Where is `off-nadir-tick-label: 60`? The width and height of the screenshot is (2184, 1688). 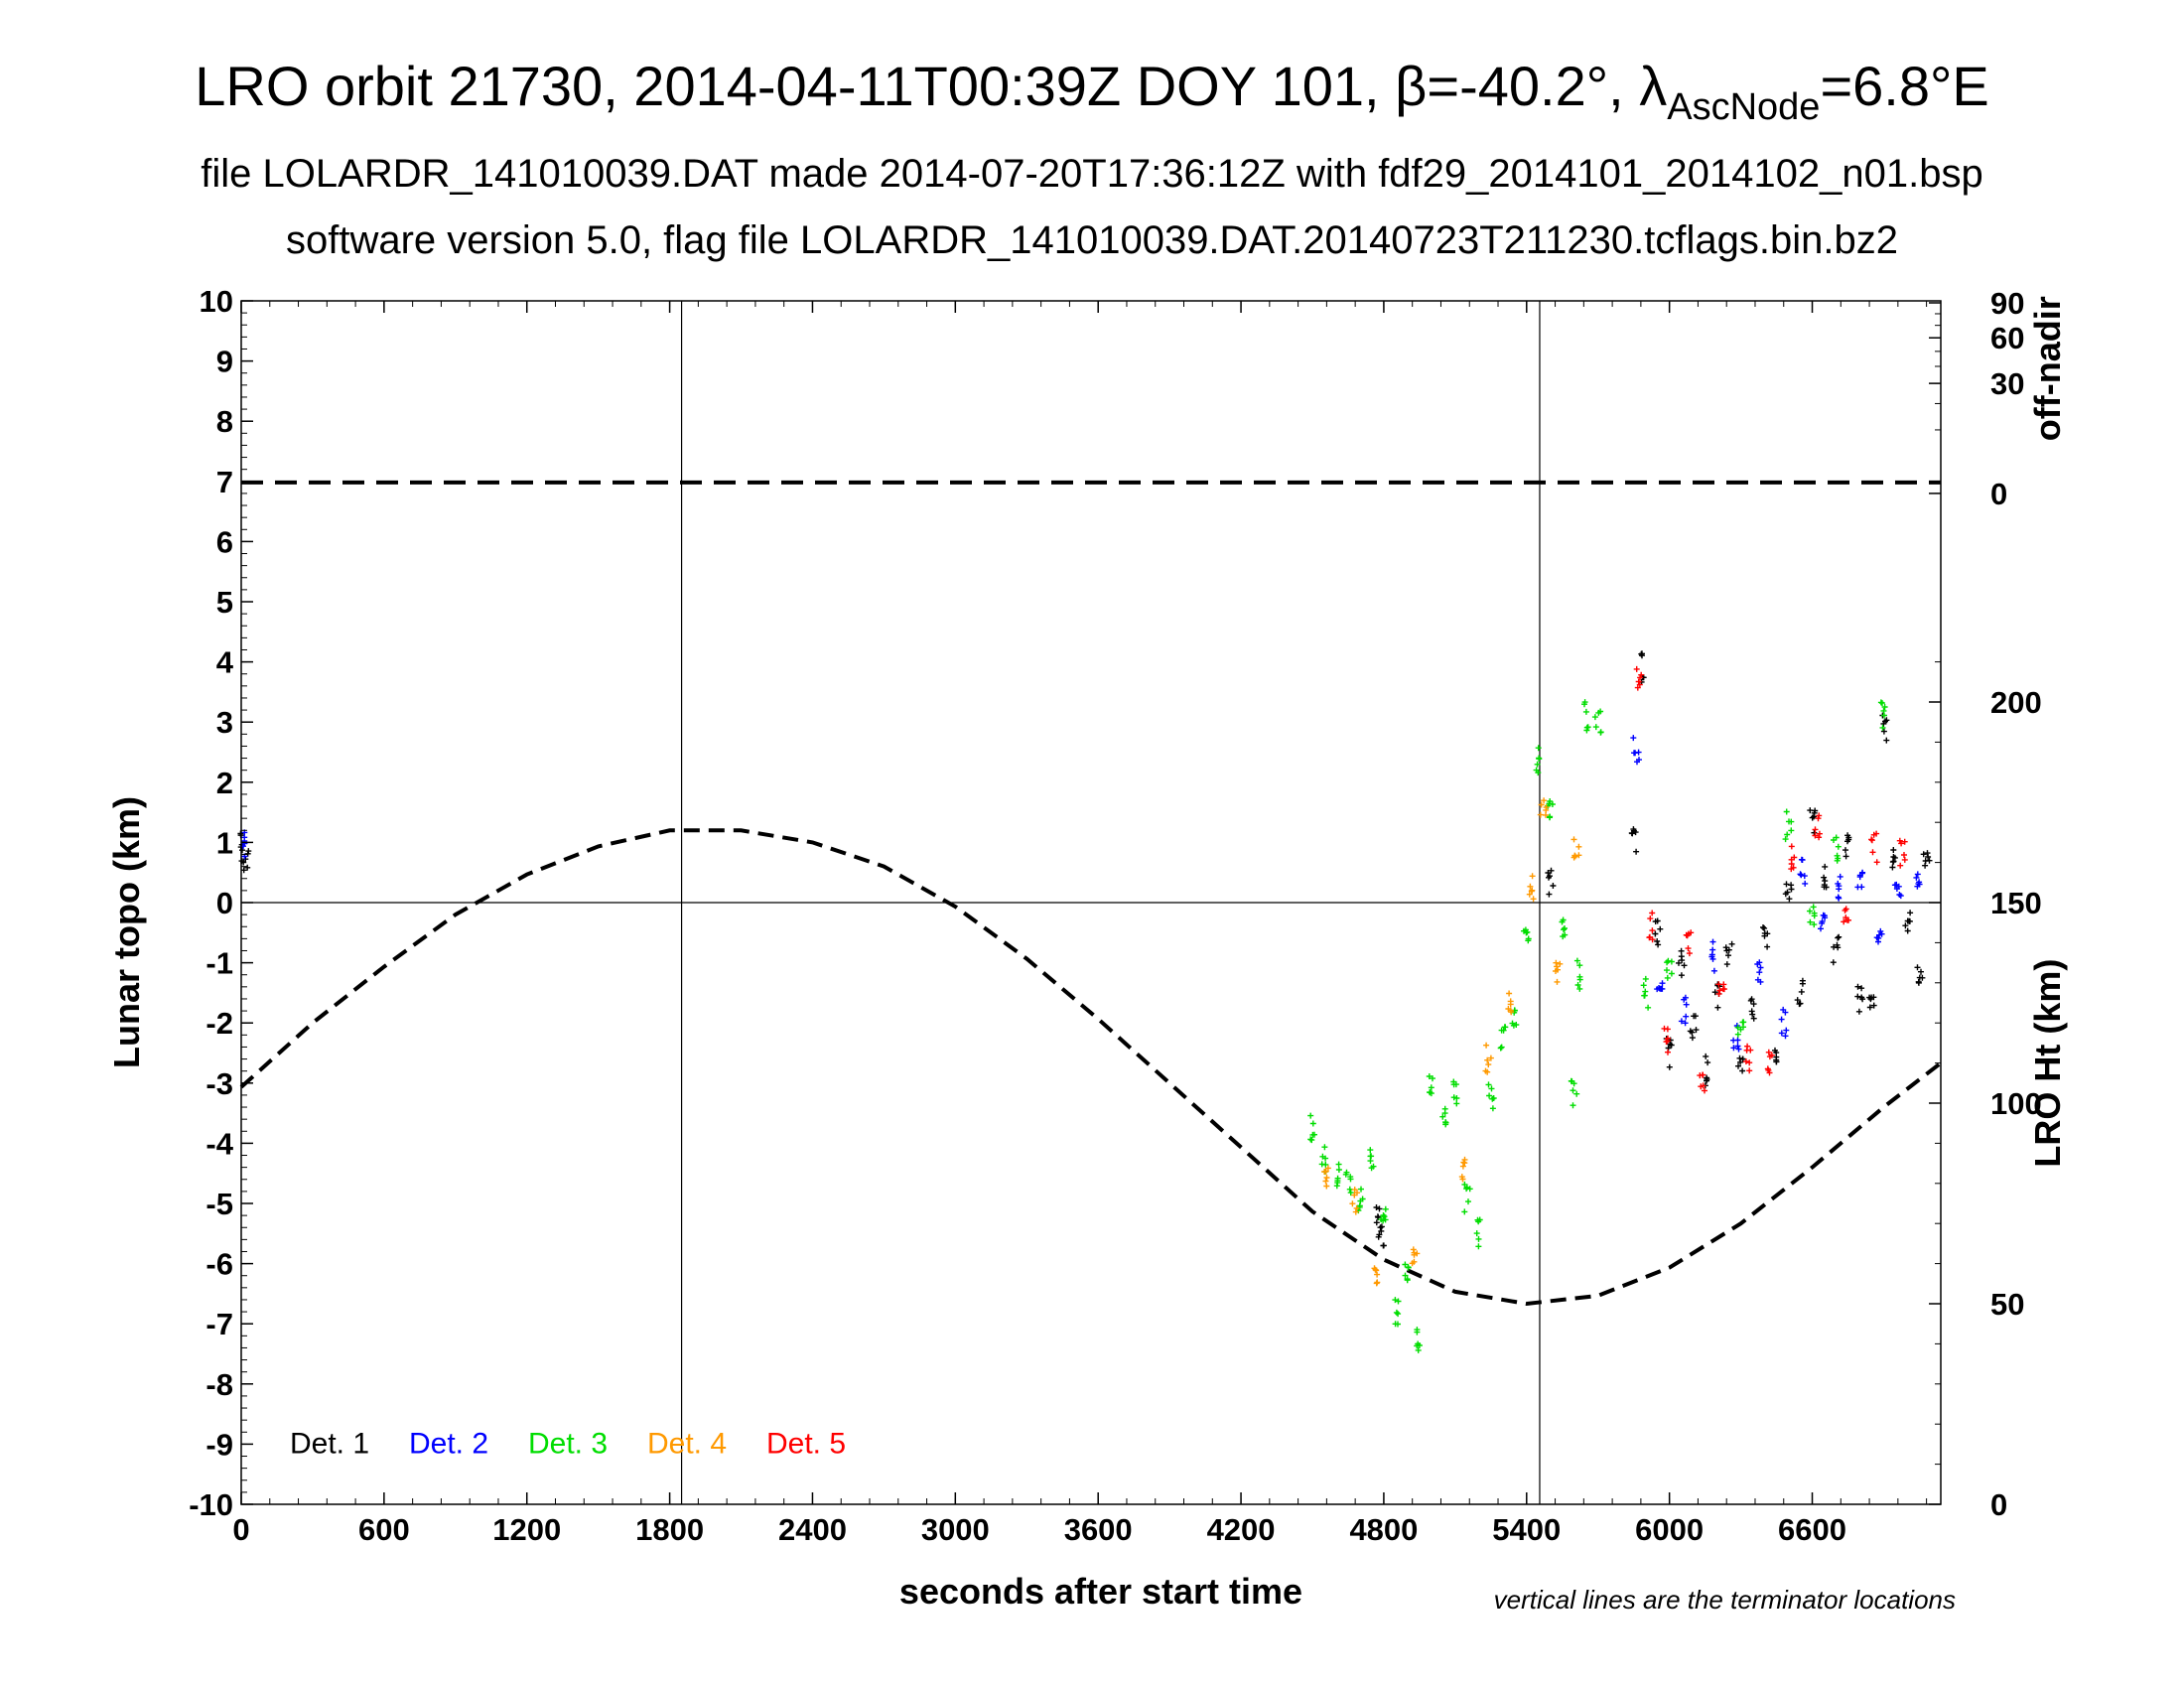
off-nadir-tick-label: 60 is located at coordinates (2007, 338).